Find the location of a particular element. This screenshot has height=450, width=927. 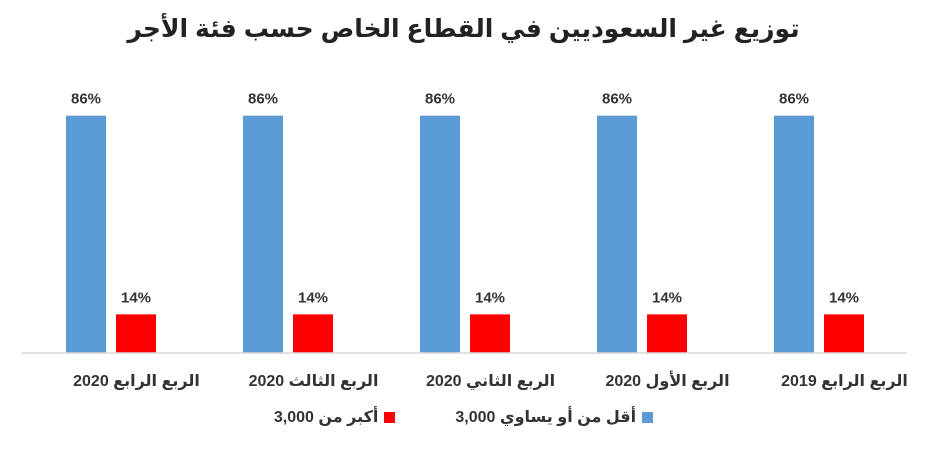

data-label-series-1-cat-4: 86% is located at coordinates (263, 99).